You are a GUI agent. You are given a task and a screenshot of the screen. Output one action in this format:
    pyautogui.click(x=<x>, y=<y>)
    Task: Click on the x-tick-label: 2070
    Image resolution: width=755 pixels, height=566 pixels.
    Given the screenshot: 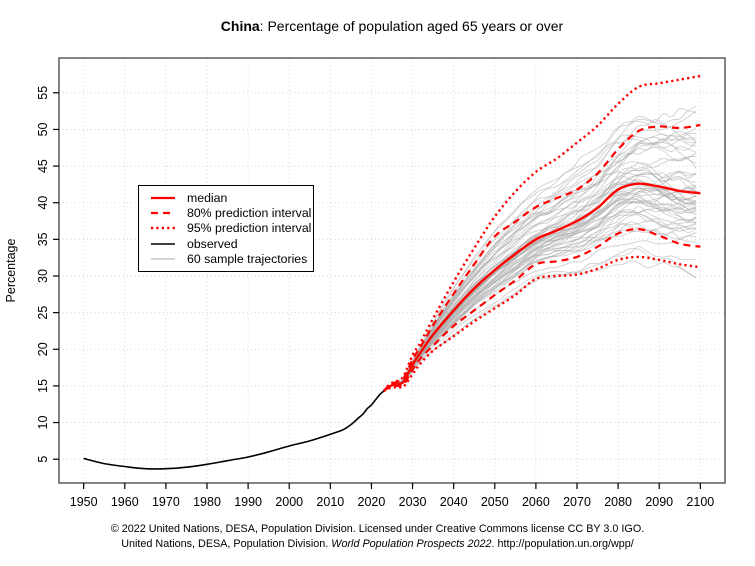 What is the action you would take?
    pyautogui.click(x=577, y=502)
    